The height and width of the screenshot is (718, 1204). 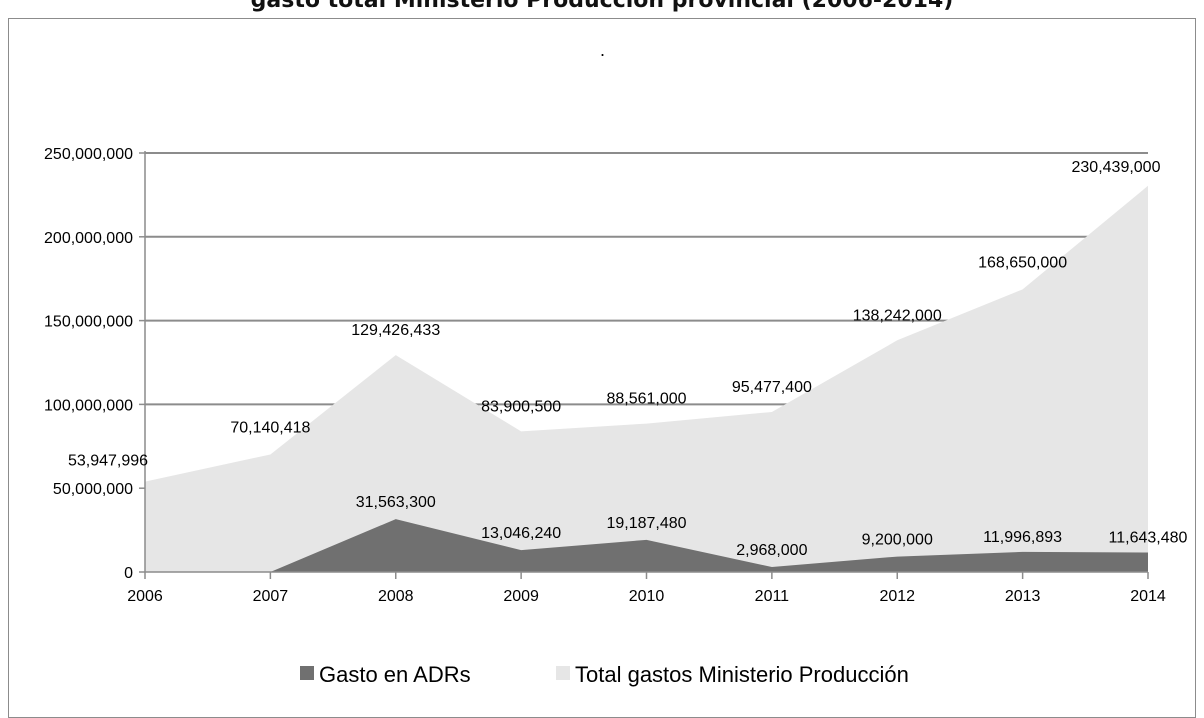 What do you see at coordinates (1116, 167) in the screenshot?
I see `data-label: 230,439,000` at bounding box center [1116, 167].